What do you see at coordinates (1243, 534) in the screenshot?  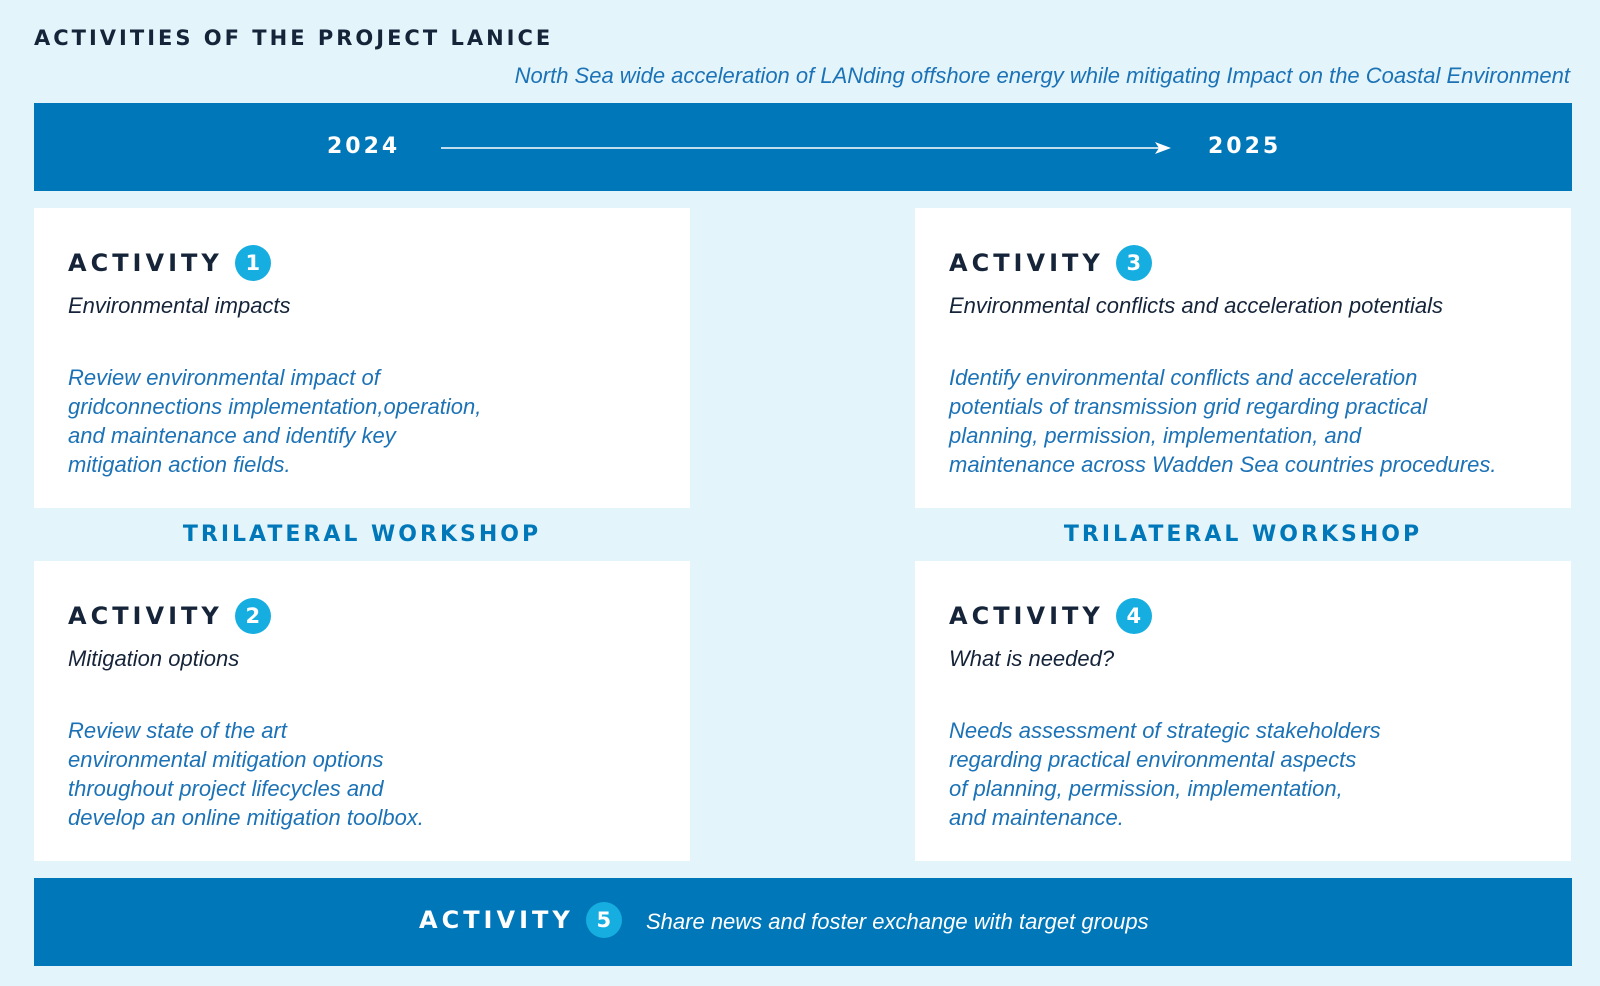 I see `workshop-label-right: TRILATERAL WORKSHOP` at bounding box center [1243, 534].